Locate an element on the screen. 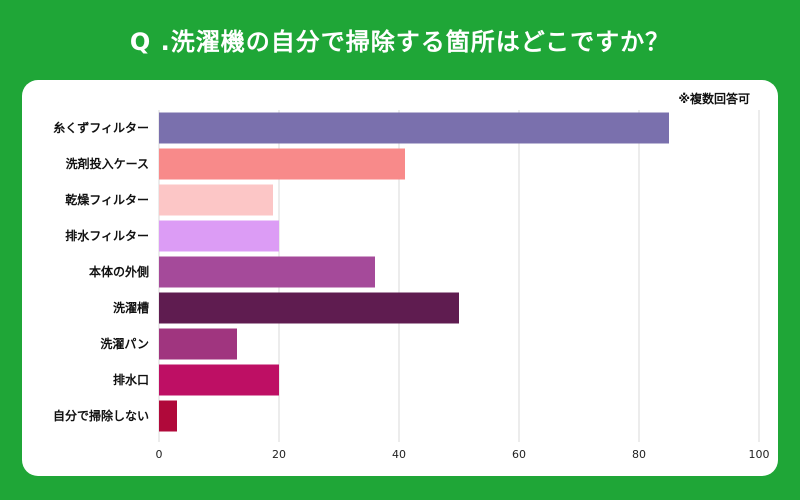 Image resolution: width=800 pixels, height=500 pixels. multiple-answer-note: ※複数回答可 is located at coordinates (714, 99).